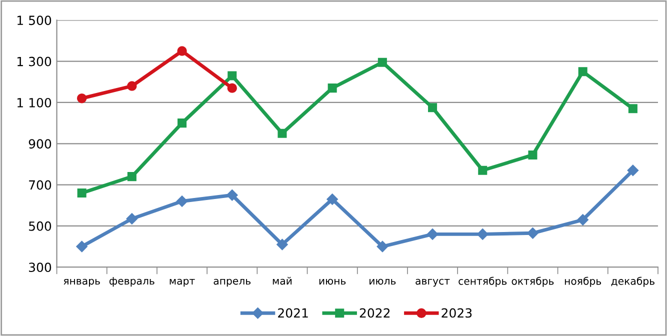  Describe the element at coordinates (35, 61) in the screenshot. I see `y-tick-label: 1 300` at that location.